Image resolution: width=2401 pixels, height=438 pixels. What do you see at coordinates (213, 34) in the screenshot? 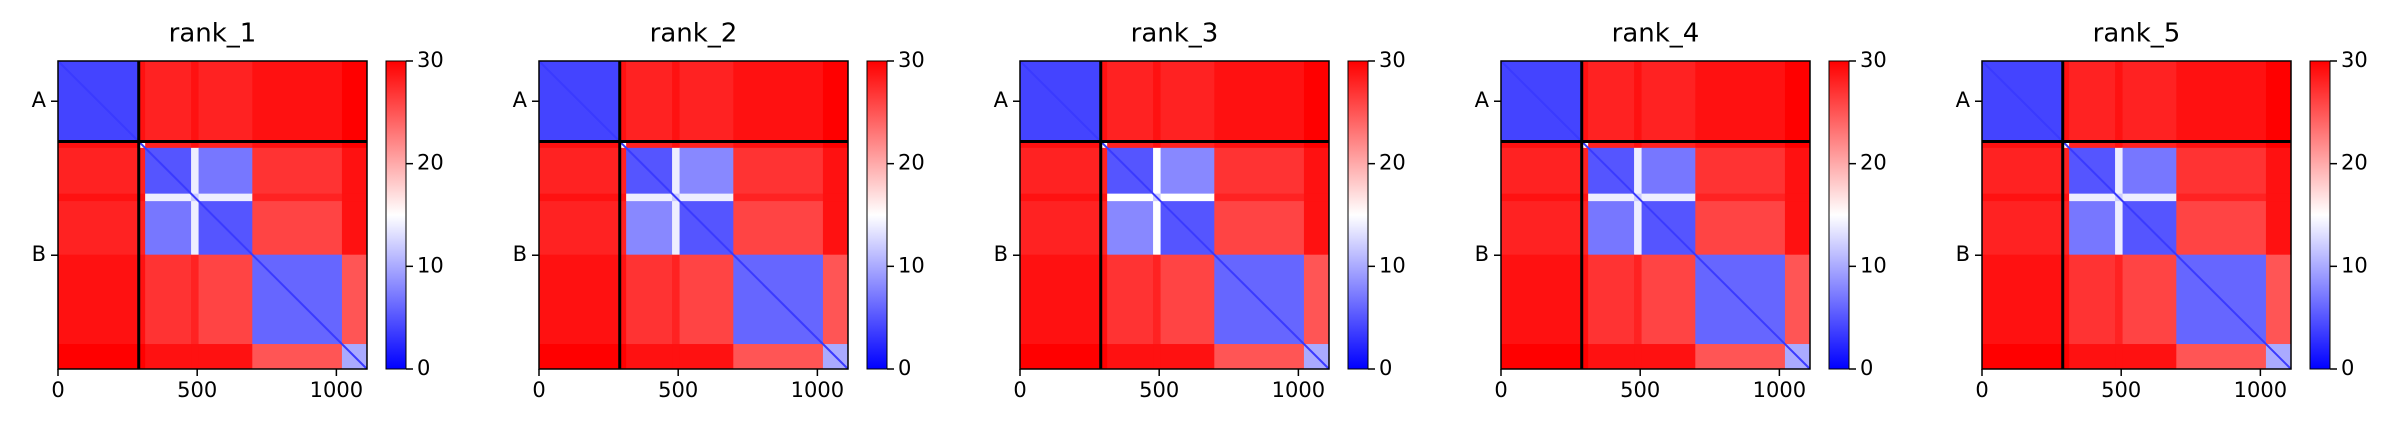
I see `panel-title: rank_1` at bounding box center [213, 34].